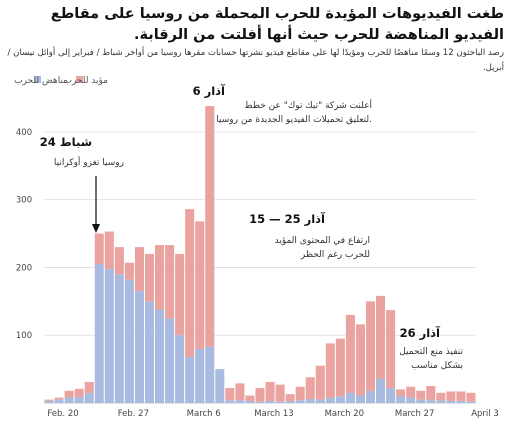 Image resolution: width=512 pixels, height=428 pixels. I want to click on annotation-text: تنفيذ منع التحميل, so click(431, 352).